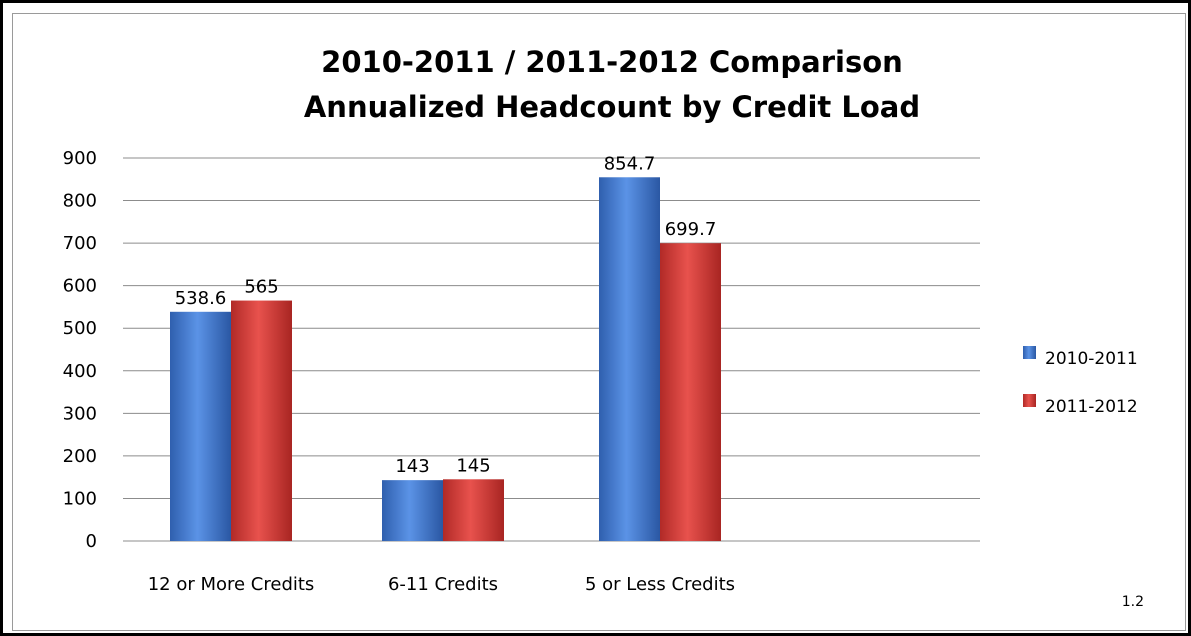 This screenshot has width=1191, height=636. Describe the element at coordinates (1091, 407) in the screenshot. I see `legend-label-2011-2012: 2011-2012` at that location.